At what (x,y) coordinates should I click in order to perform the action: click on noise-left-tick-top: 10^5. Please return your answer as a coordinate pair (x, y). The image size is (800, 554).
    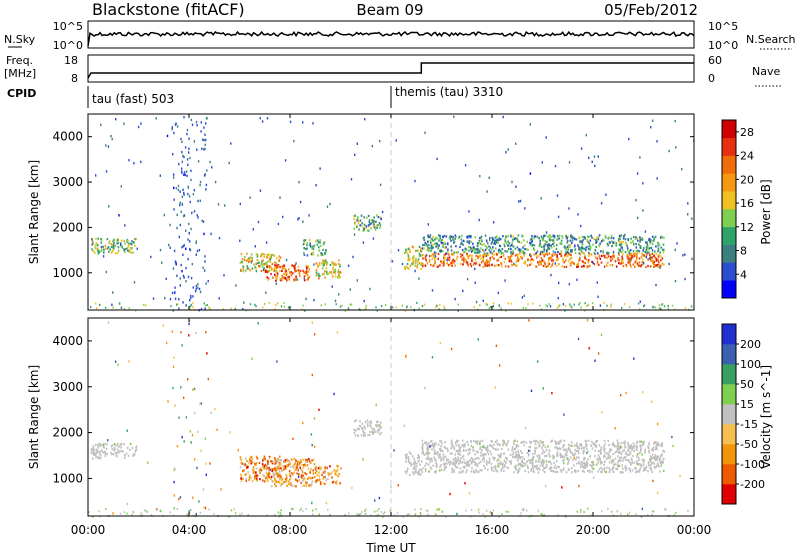
    Looking at the image, I should click on (68, 26).